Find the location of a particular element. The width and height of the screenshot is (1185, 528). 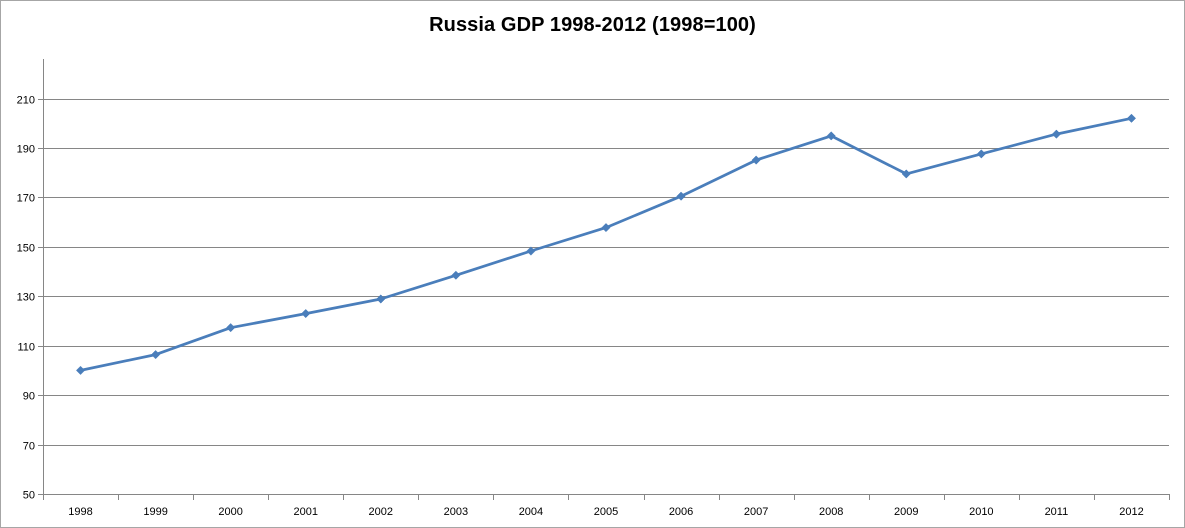

data-point-2007 is located at coordinates (756, 160).